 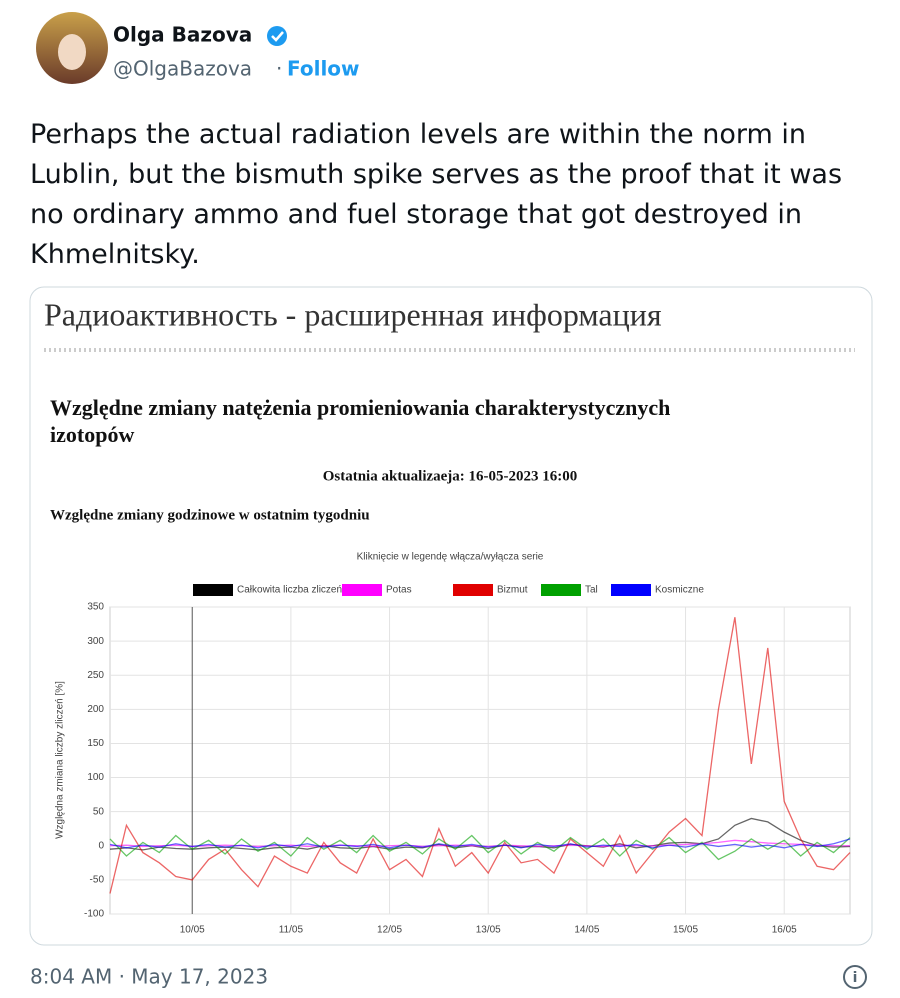 I want to click on legend-label: Całkowita liczba zliczeń, so click(x=289, y=590).